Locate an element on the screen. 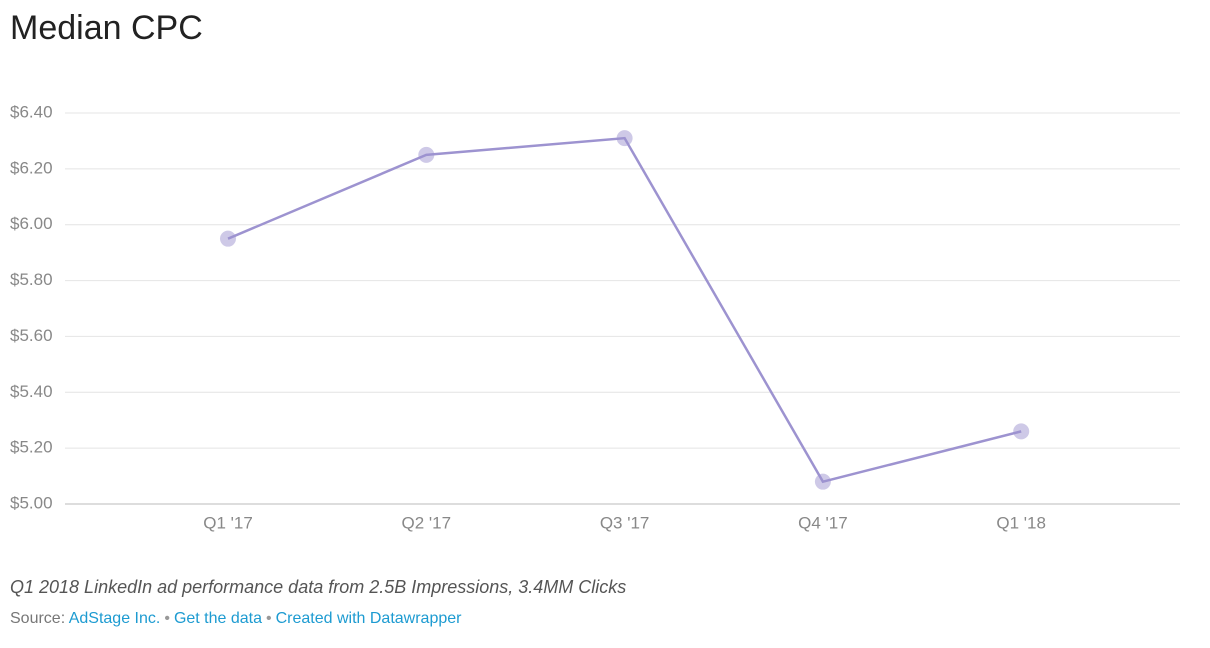  y-tick-label: $5.80 is located at coordinates (31, 279).